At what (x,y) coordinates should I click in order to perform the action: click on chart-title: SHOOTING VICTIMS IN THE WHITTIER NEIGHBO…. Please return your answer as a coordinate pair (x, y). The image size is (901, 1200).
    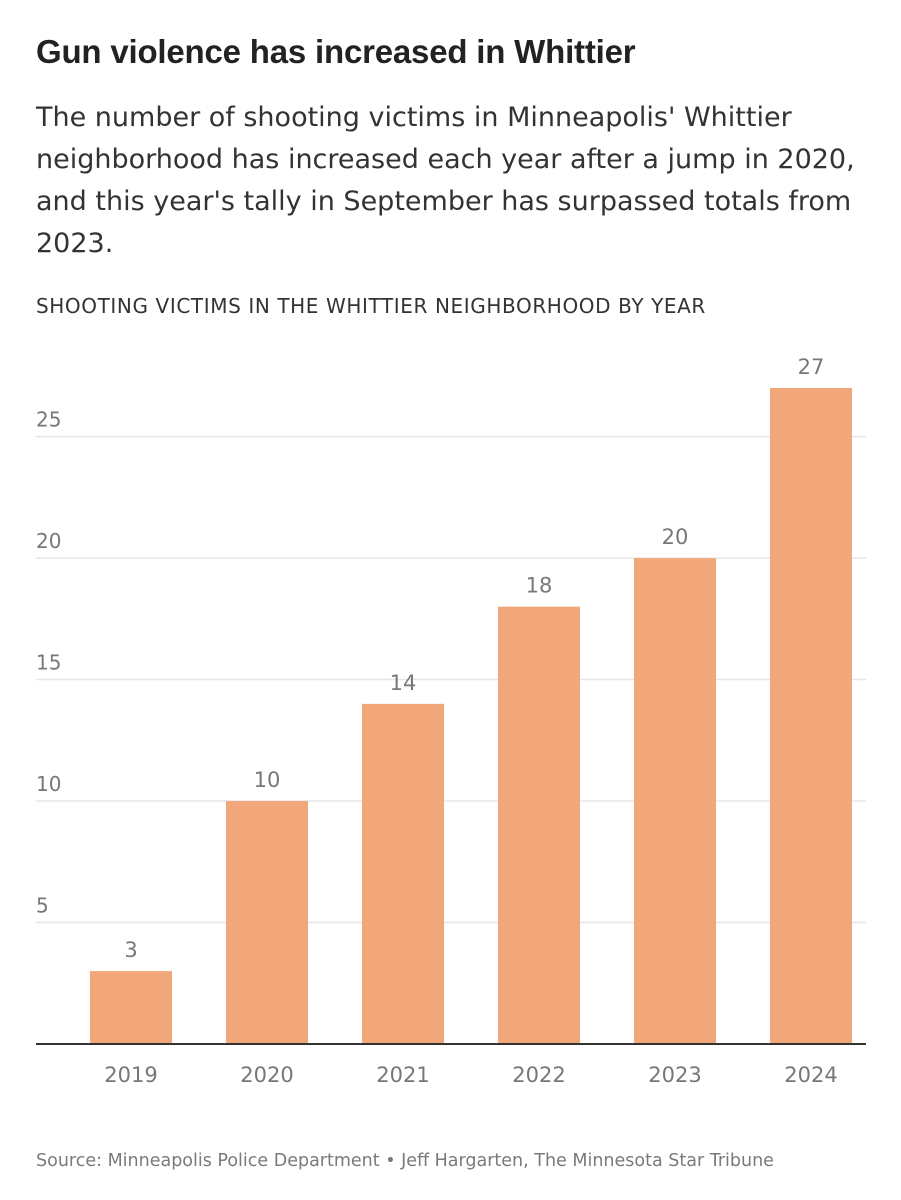
    Looking at the image, I should click on (371, 306).